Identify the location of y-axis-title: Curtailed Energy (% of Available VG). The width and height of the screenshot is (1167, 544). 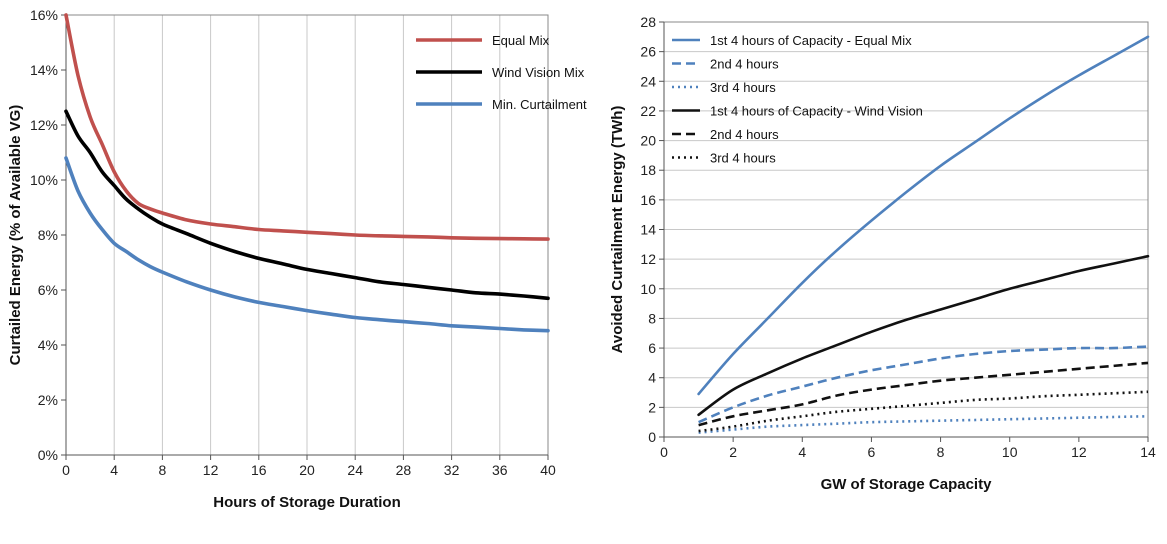
(15, 235).